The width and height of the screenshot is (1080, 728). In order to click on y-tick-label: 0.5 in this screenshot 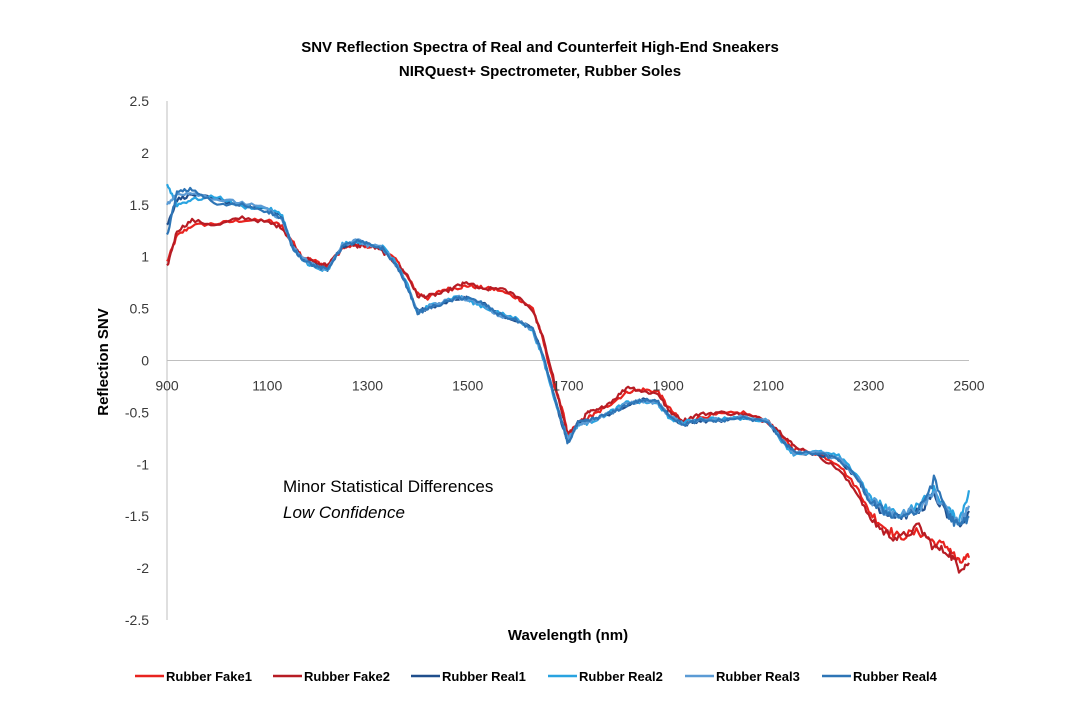, I will do `click(140, 309)`.